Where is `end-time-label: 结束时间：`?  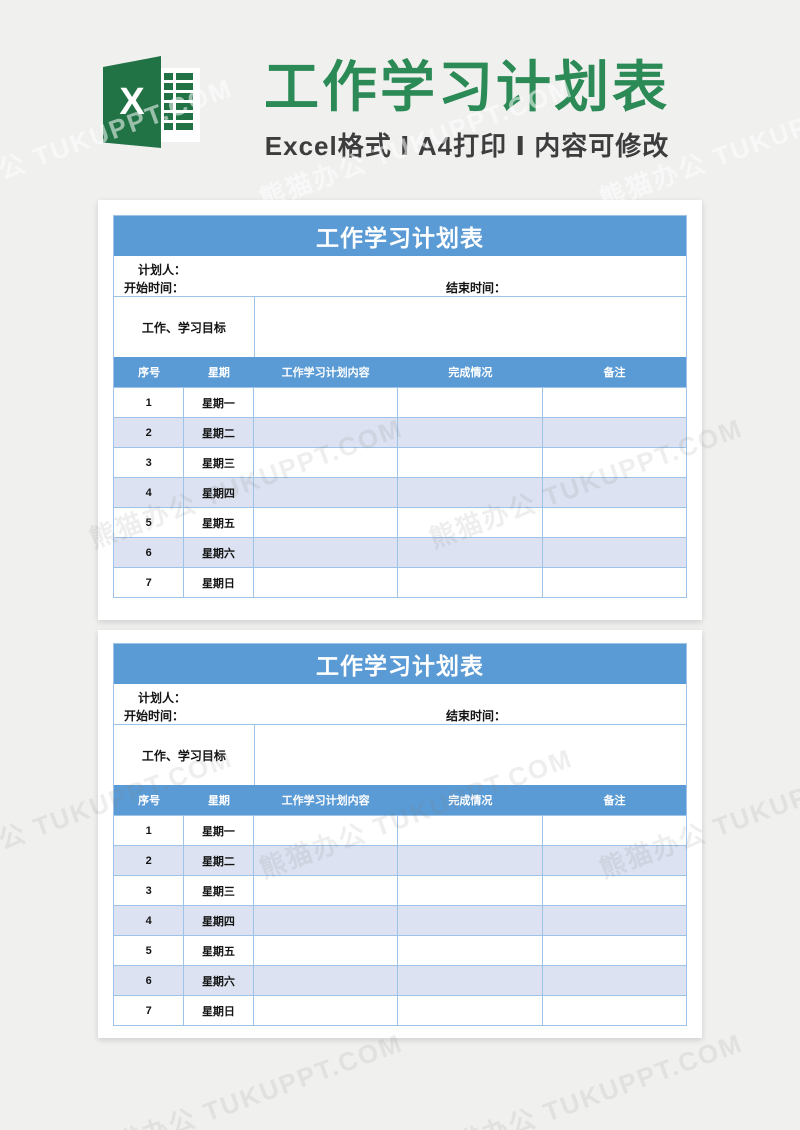
end-time-label: 结束时间： is located at coordinates (476, 288).